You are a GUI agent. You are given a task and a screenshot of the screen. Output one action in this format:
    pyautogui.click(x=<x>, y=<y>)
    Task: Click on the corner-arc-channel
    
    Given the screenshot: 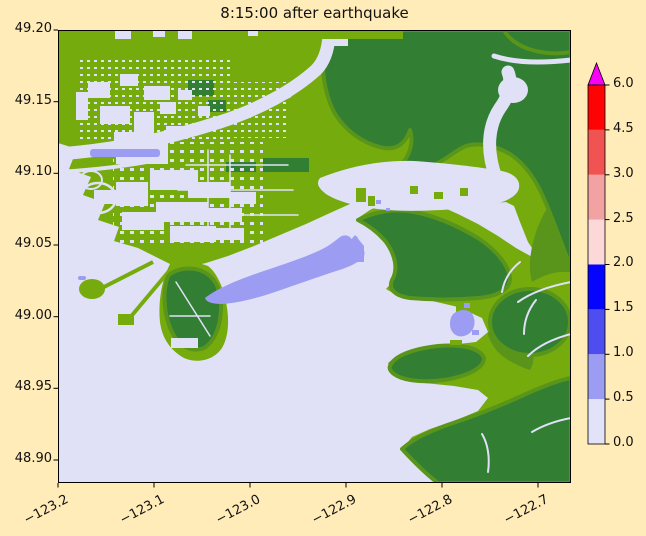 What is the action you would take?
    pyautogui.click(x=531, y=59)
    